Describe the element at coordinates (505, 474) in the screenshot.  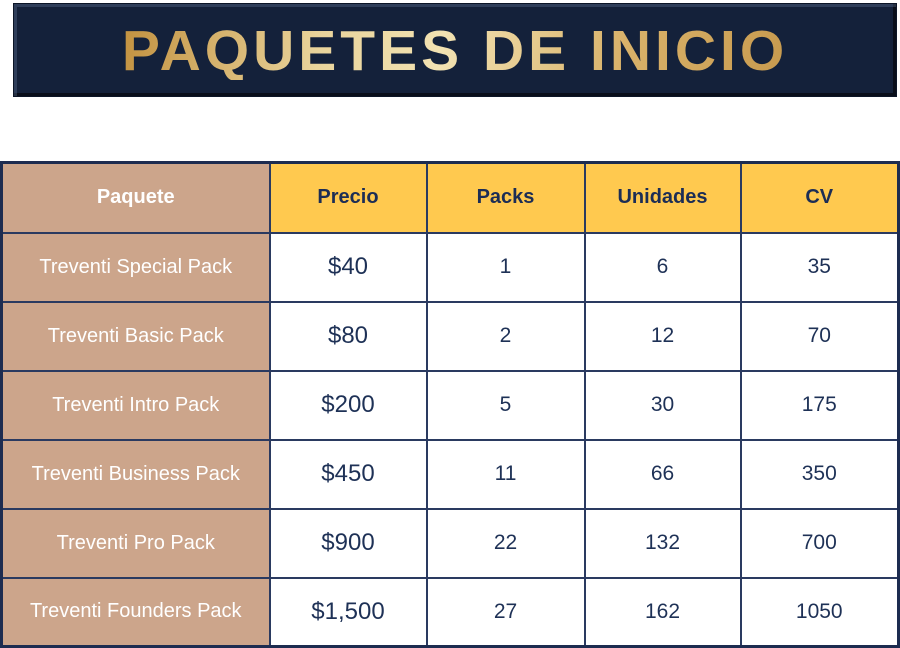
I see `packs-cell: 11` at that location.